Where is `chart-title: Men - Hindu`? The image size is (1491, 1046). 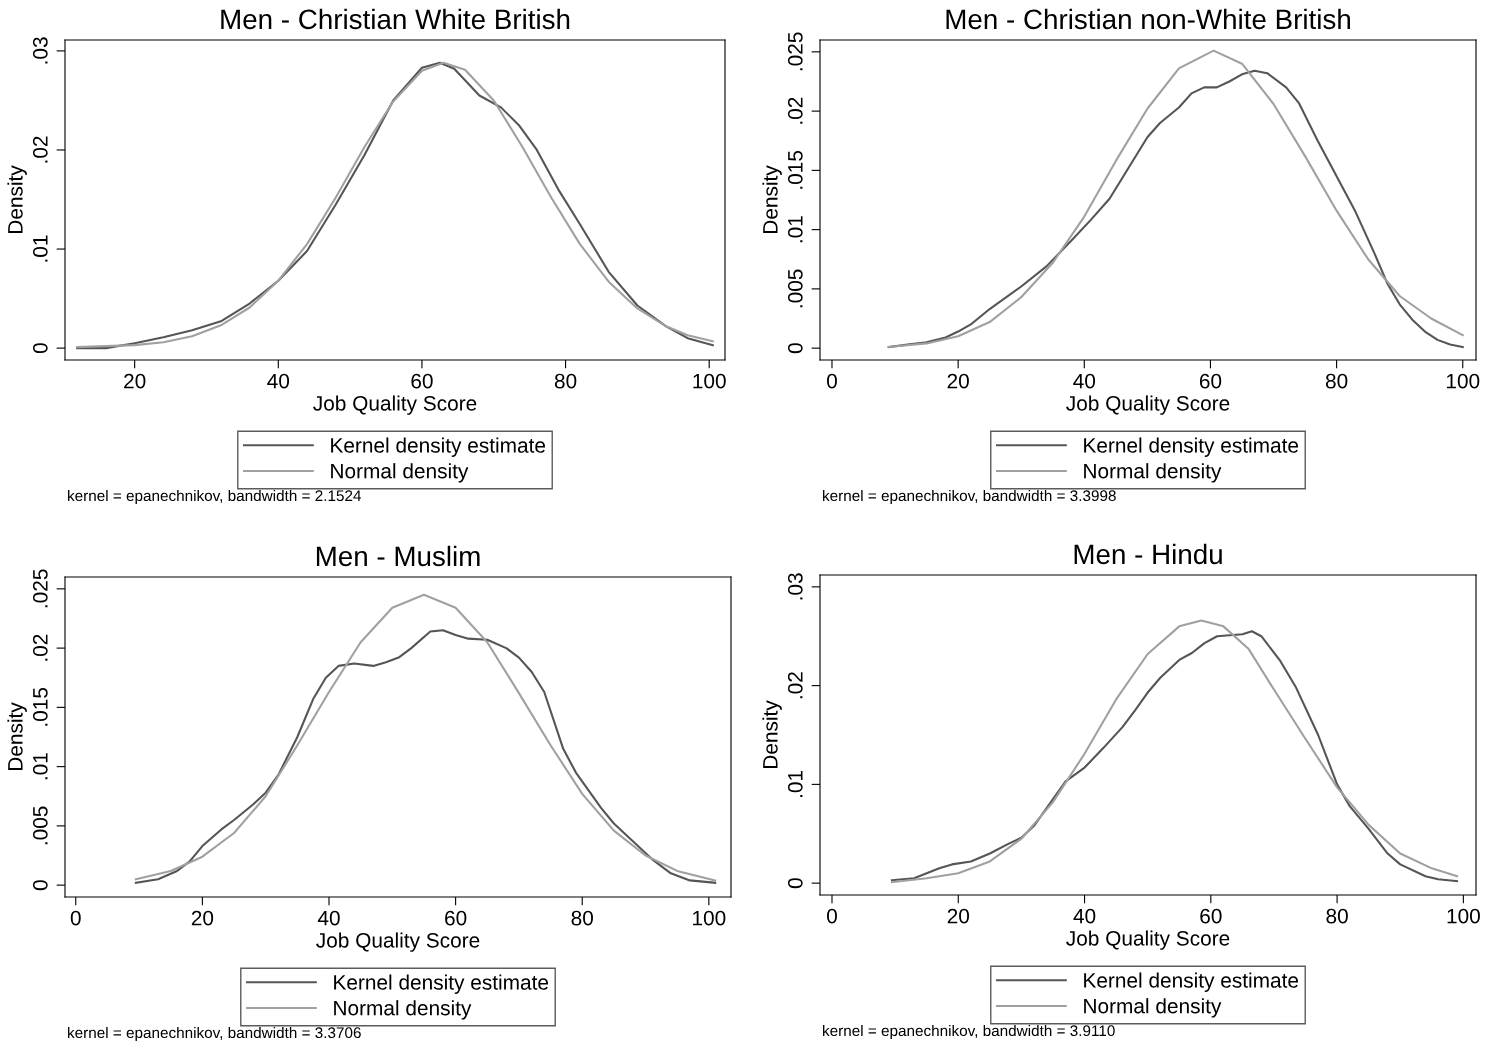 chart-title: Men - Hindu is located at coordinates (1148, 554).